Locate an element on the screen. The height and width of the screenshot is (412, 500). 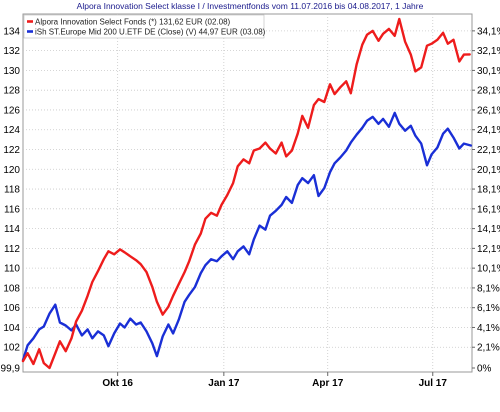
right-tick-label: 4,1% is located at coordinates (488, 328).